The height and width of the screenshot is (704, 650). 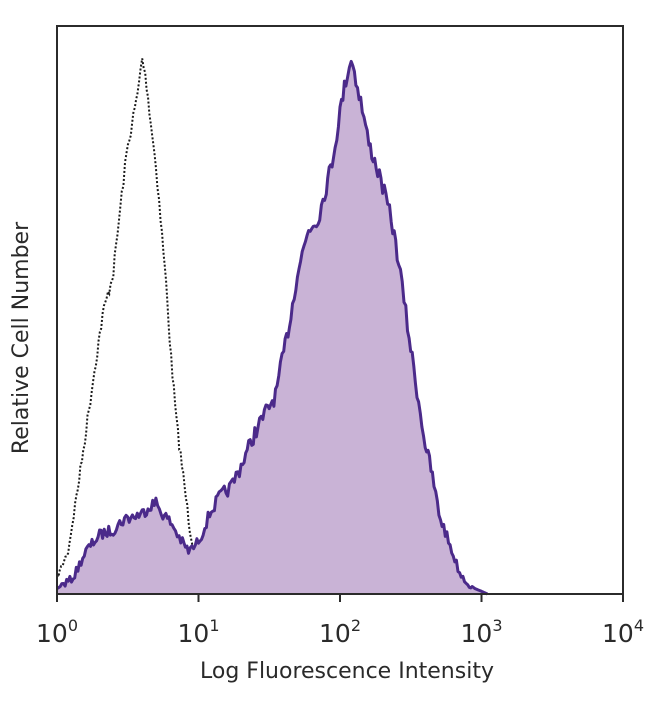 I want to click on x-tick-label: 10², so click(x=340, y=632).